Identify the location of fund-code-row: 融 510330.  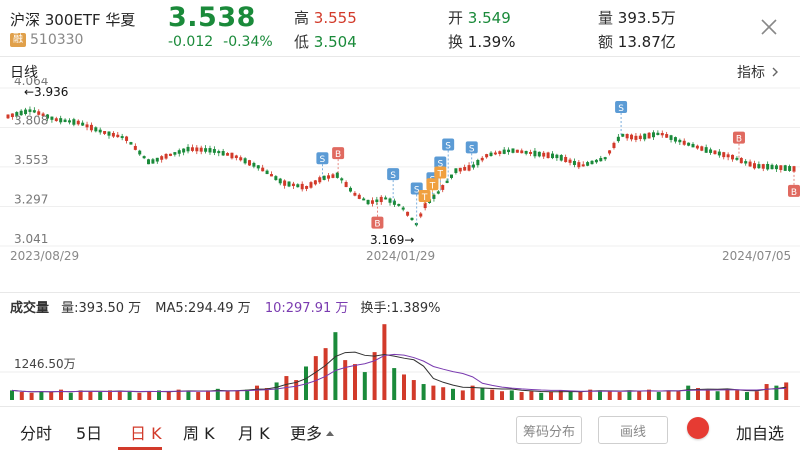
(46, 40).